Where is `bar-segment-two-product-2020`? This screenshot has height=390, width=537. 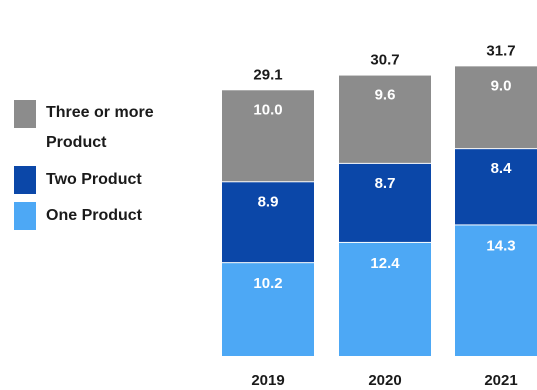
bar-segment-two-product-2020 is located at coordinates (385, 202).